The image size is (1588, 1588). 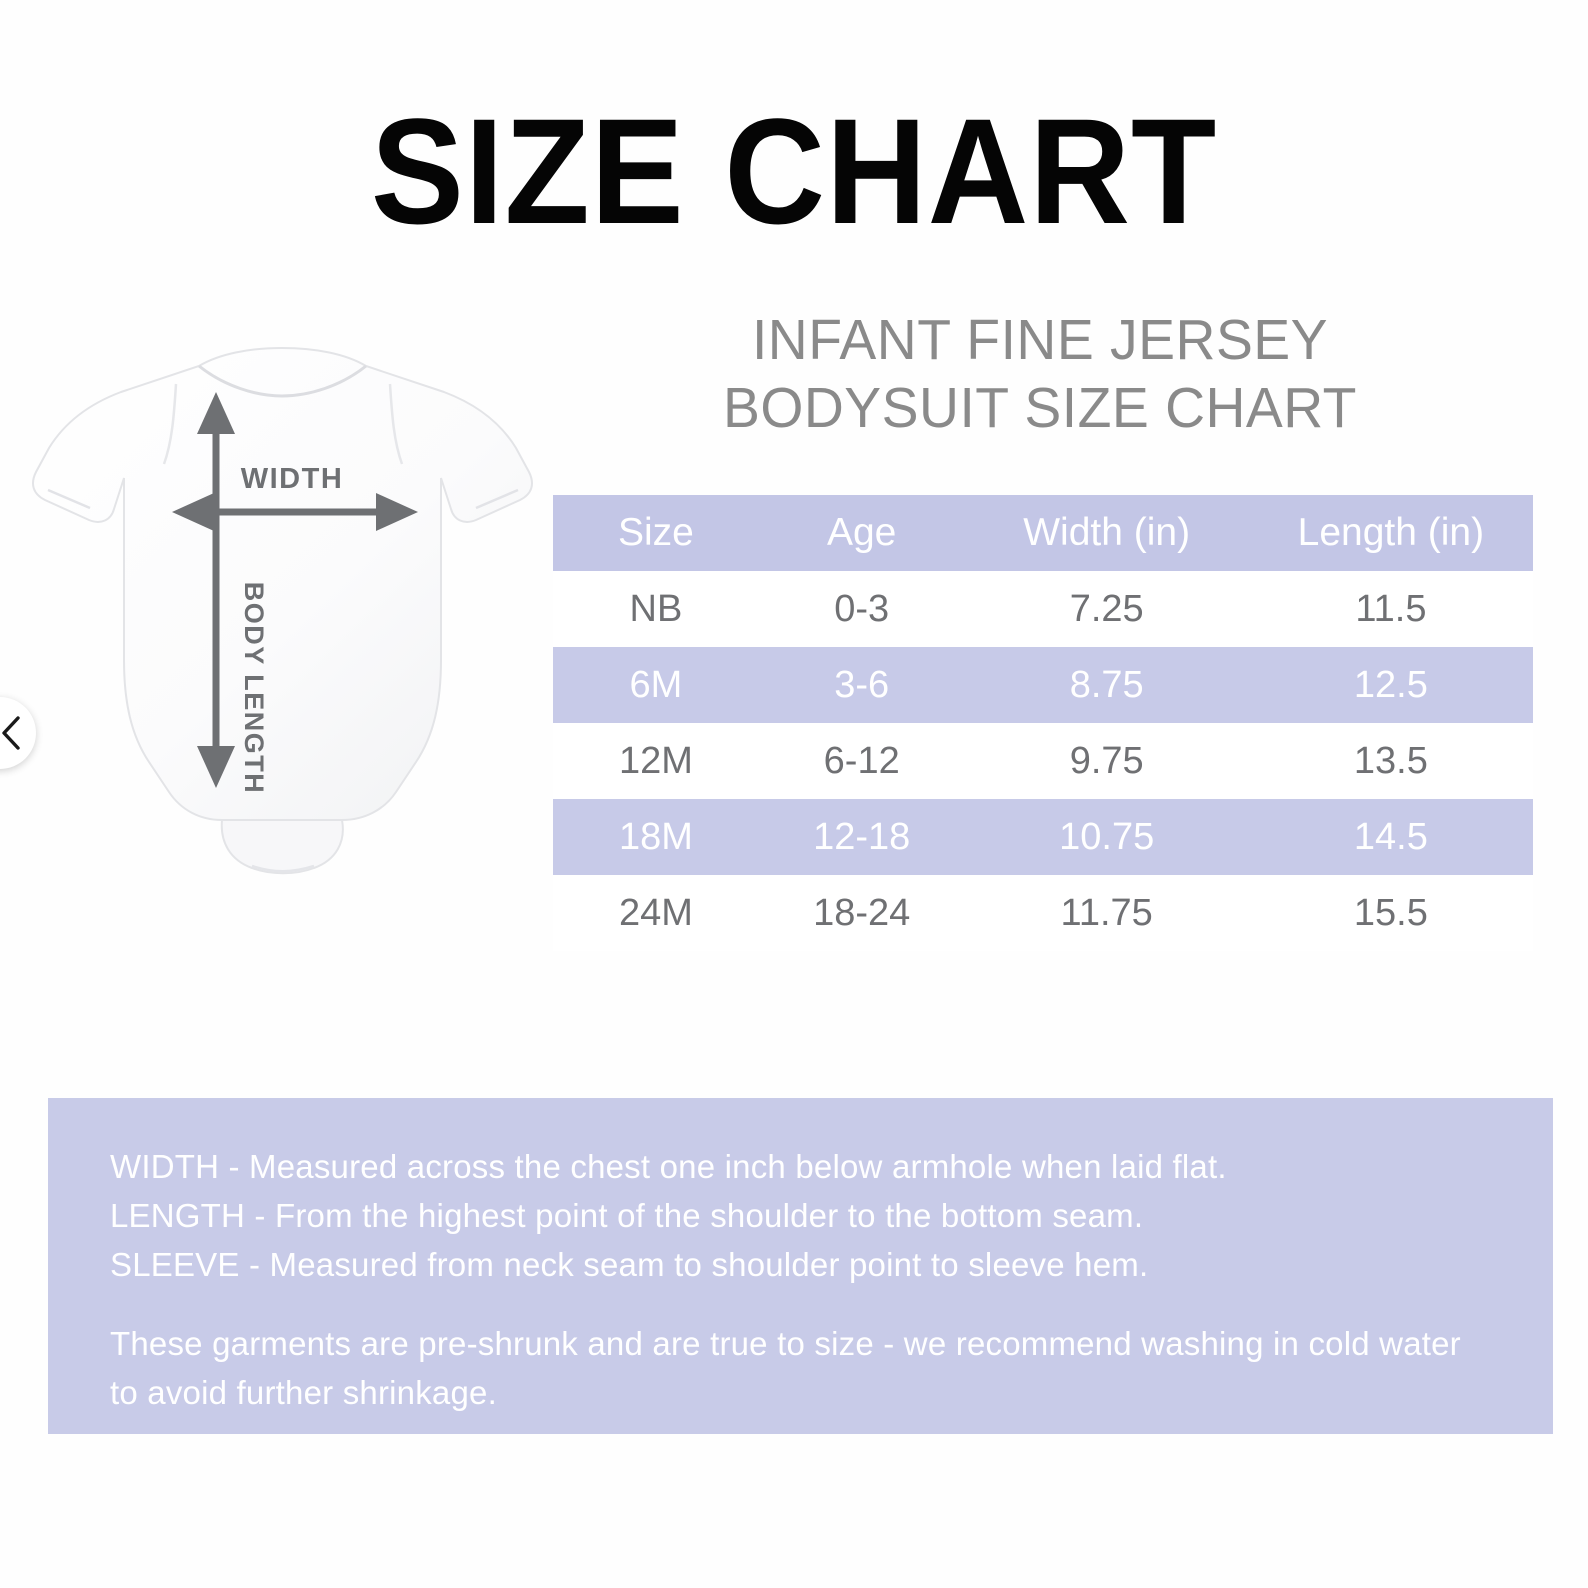 I want to click on cell-age: 6-12, so click(x=861, y=760).